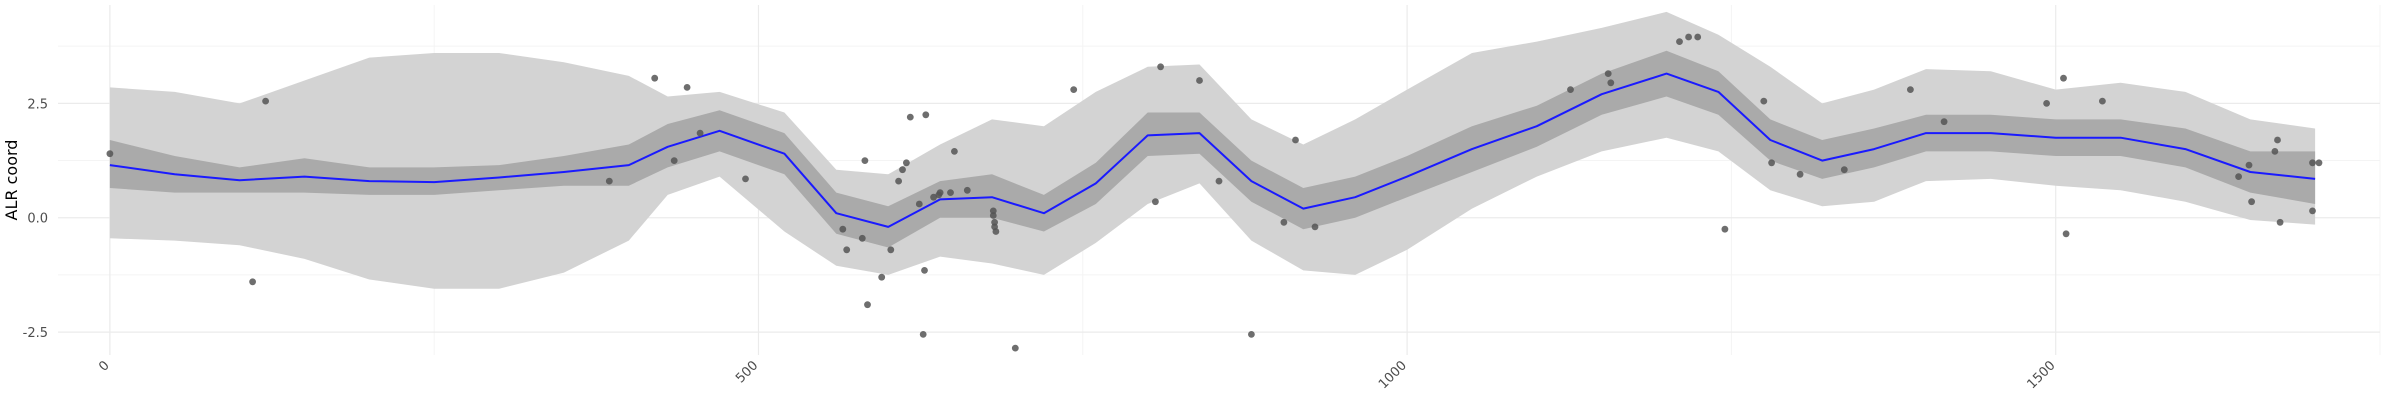 The image size is (2400, 400). I want to click on x-tick-label: 500, so click(747, 372).